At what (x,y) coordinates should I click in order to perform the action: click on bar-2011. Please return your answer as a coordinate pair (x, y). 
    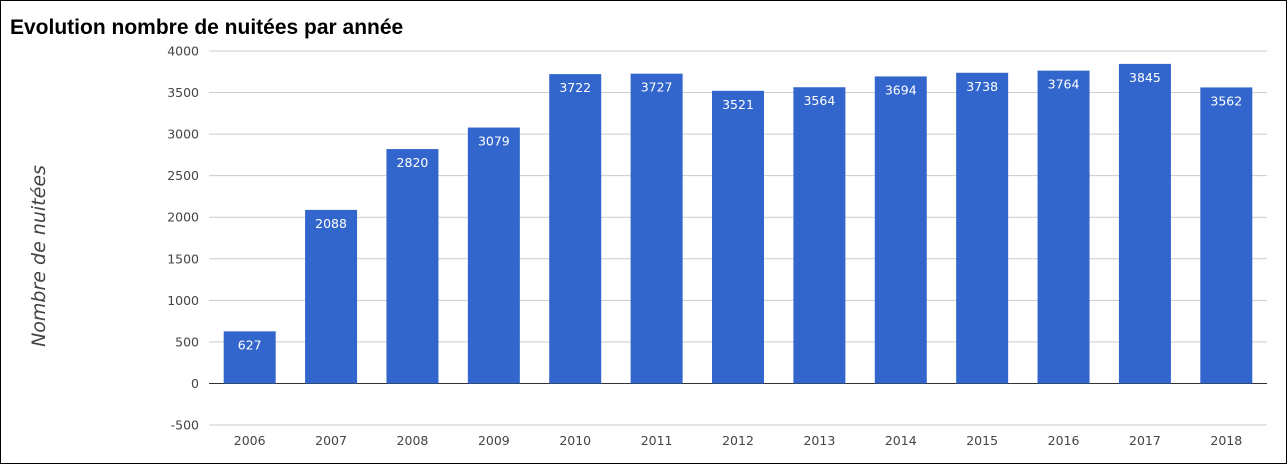
    Looking at the image, I should click on (656, 228).